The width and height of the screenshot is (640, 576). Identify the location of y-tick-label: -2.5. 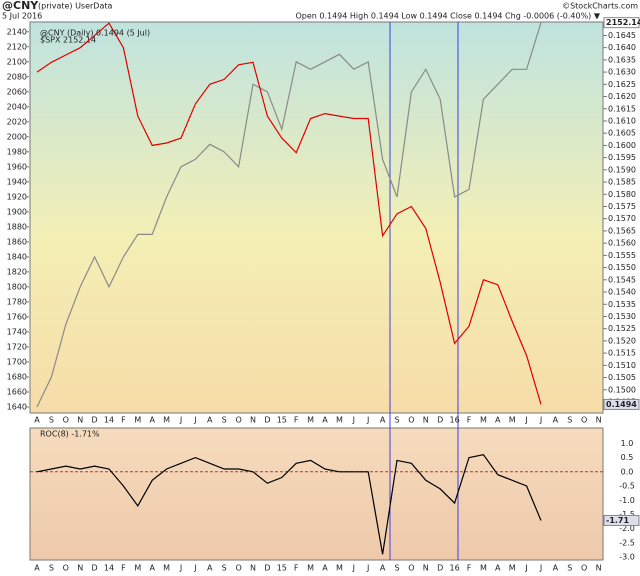
(627, 542).